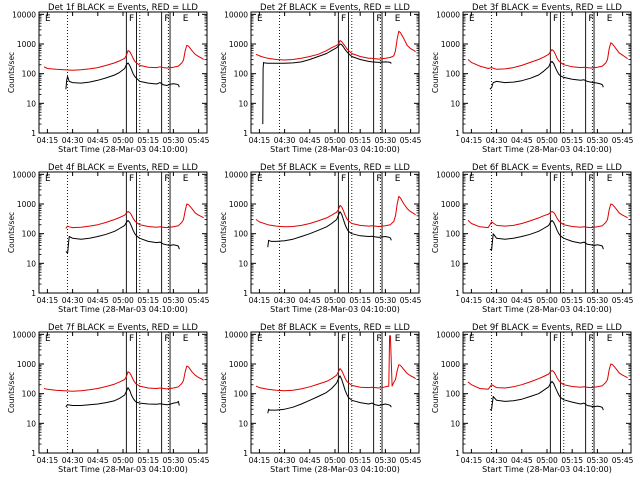  Describe the element at coordinates (547, 328) in the screenshot. I see `chart-title: Det 9f BLACK = Events, RED = LLD` at that location.